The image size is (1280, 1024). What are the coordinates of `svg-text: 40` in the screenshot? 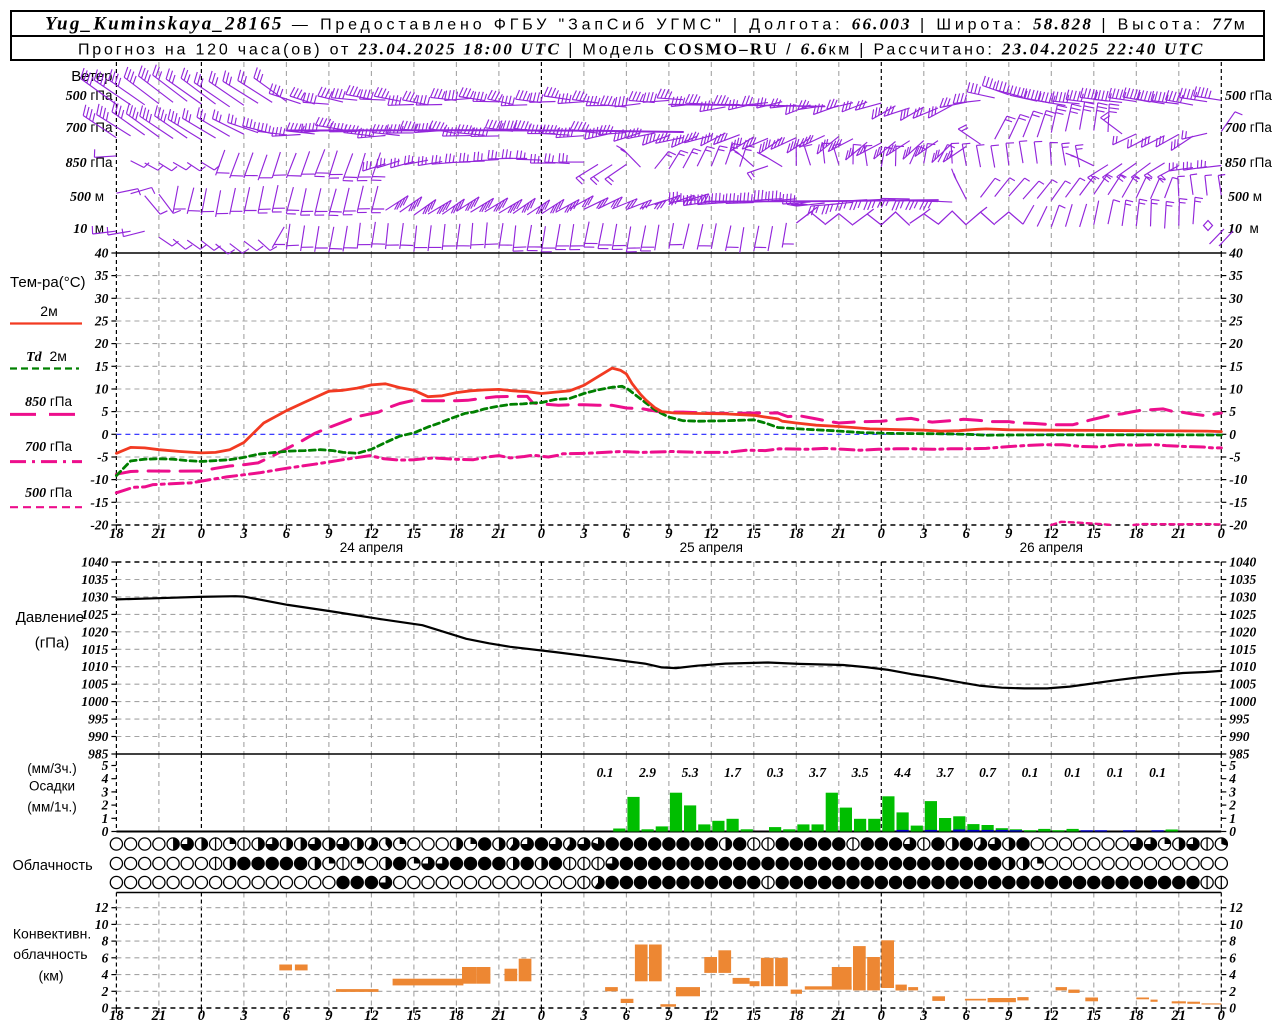 It's located at (1235, 253).